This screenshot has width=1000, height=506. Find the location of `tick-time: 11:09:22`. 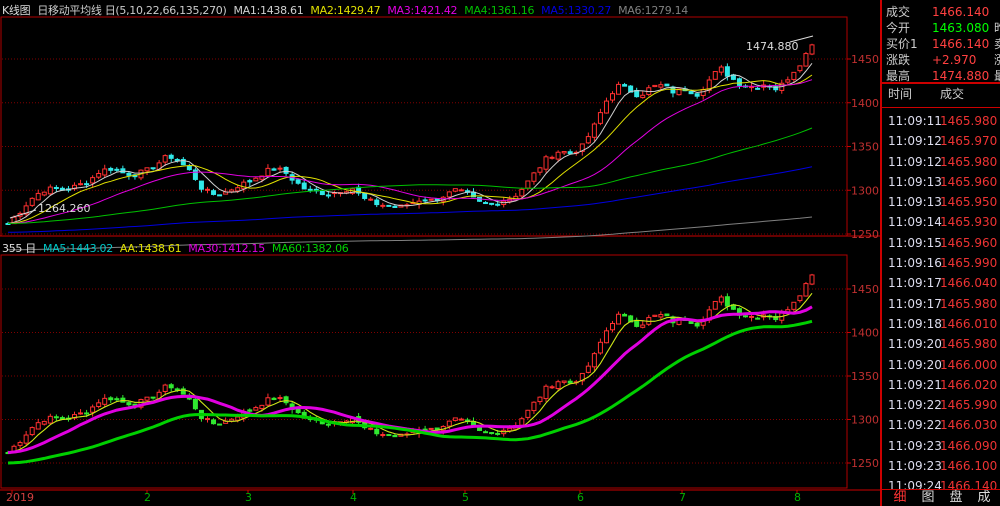

tick-time: 11:09:22 is located at coordinates (915, 425).